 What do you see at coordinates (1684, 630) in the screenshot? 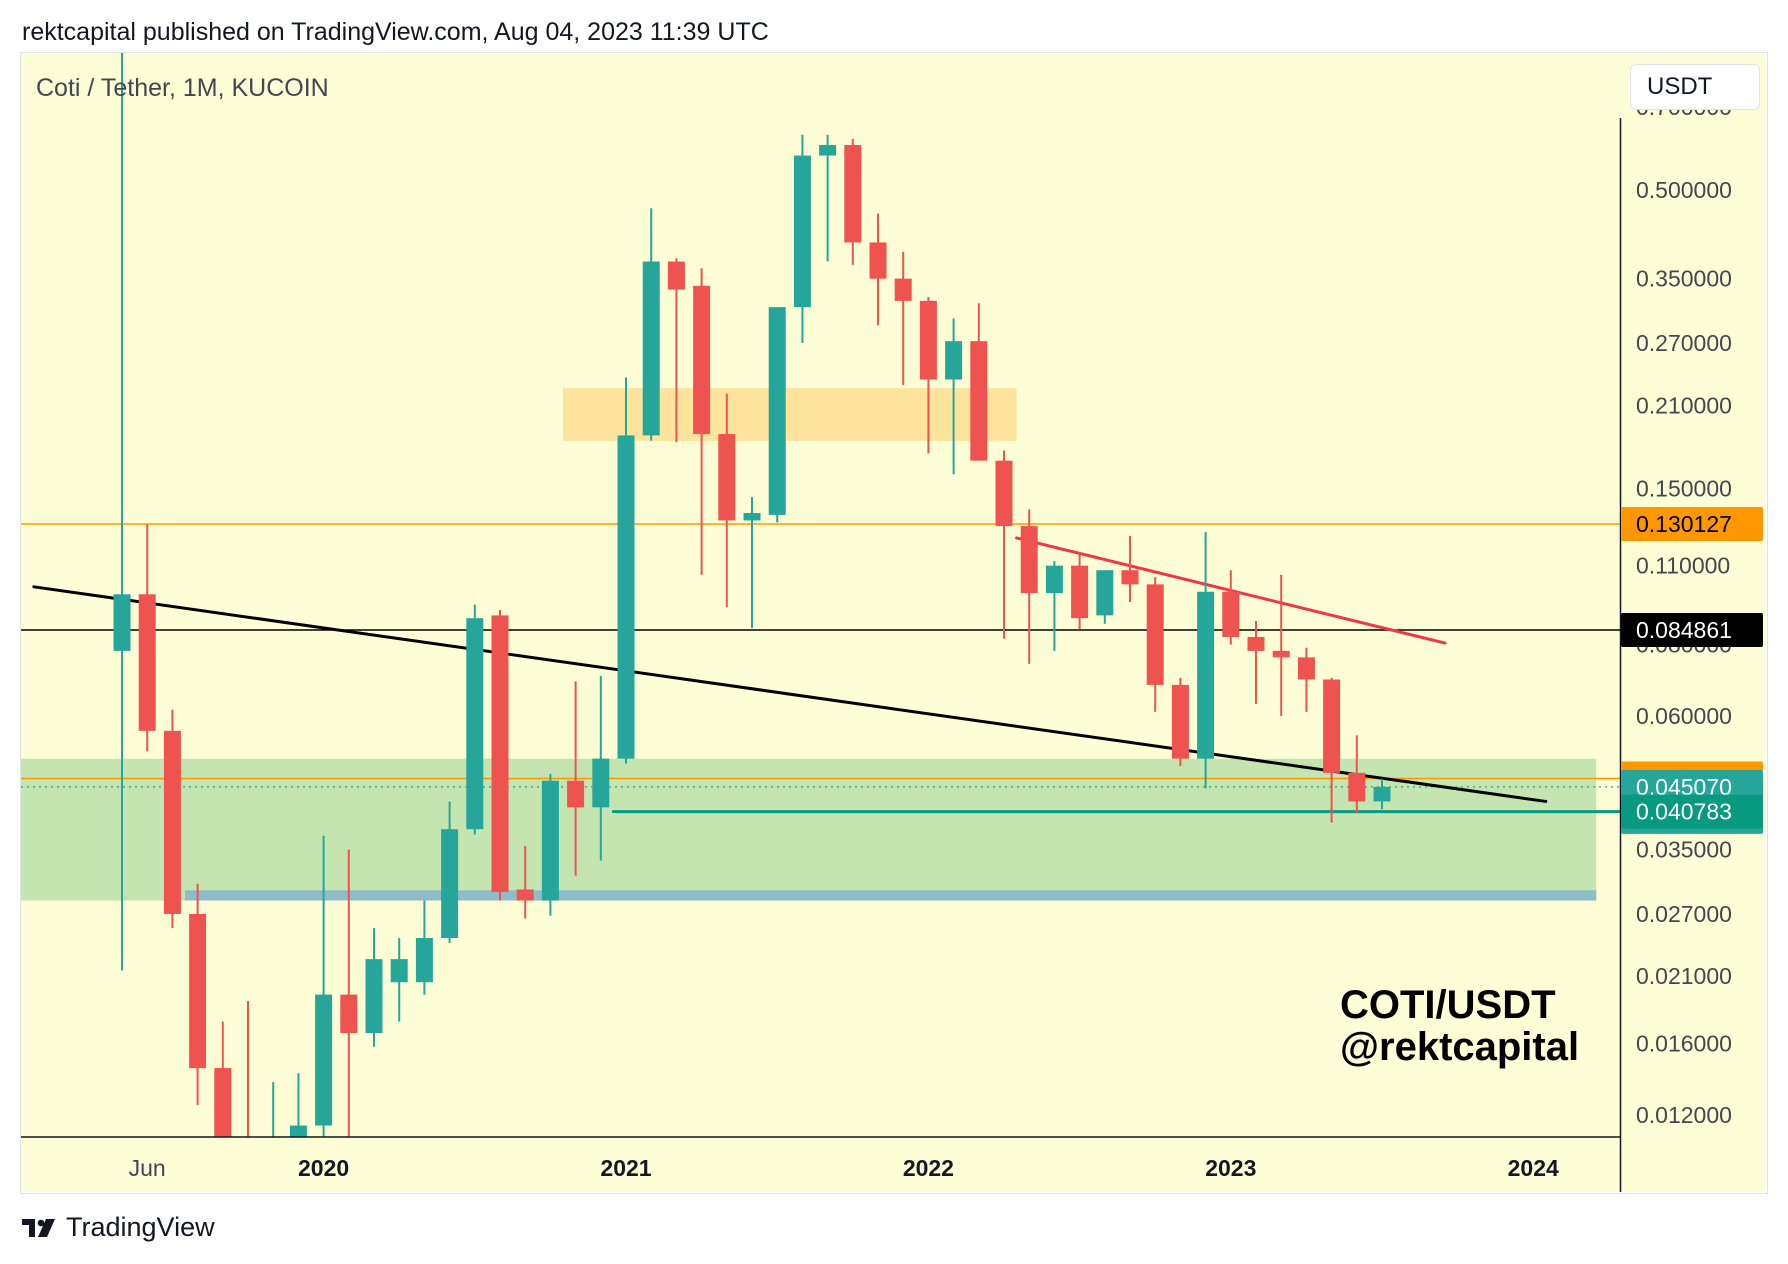
I see `price-tag-value: 0.084861` at bounding box center [1684, 630].